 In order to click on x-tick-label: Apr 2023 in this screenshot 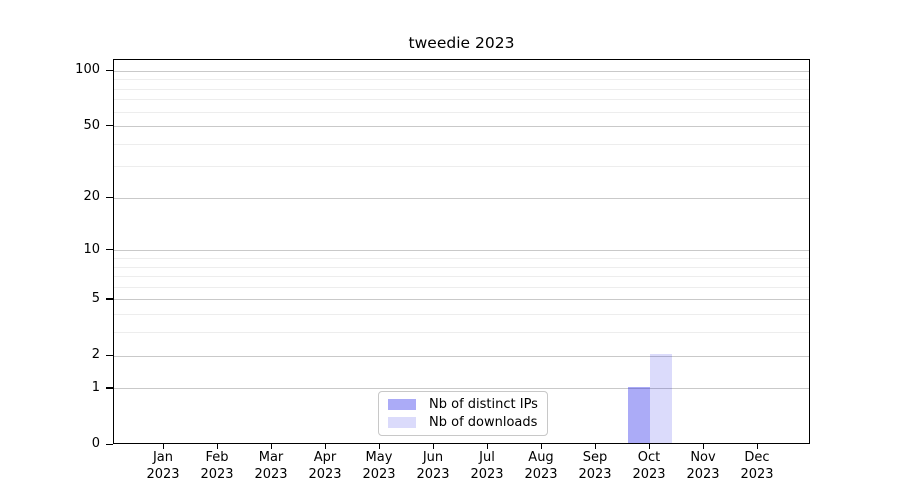, I will do `click(325, 466)`.